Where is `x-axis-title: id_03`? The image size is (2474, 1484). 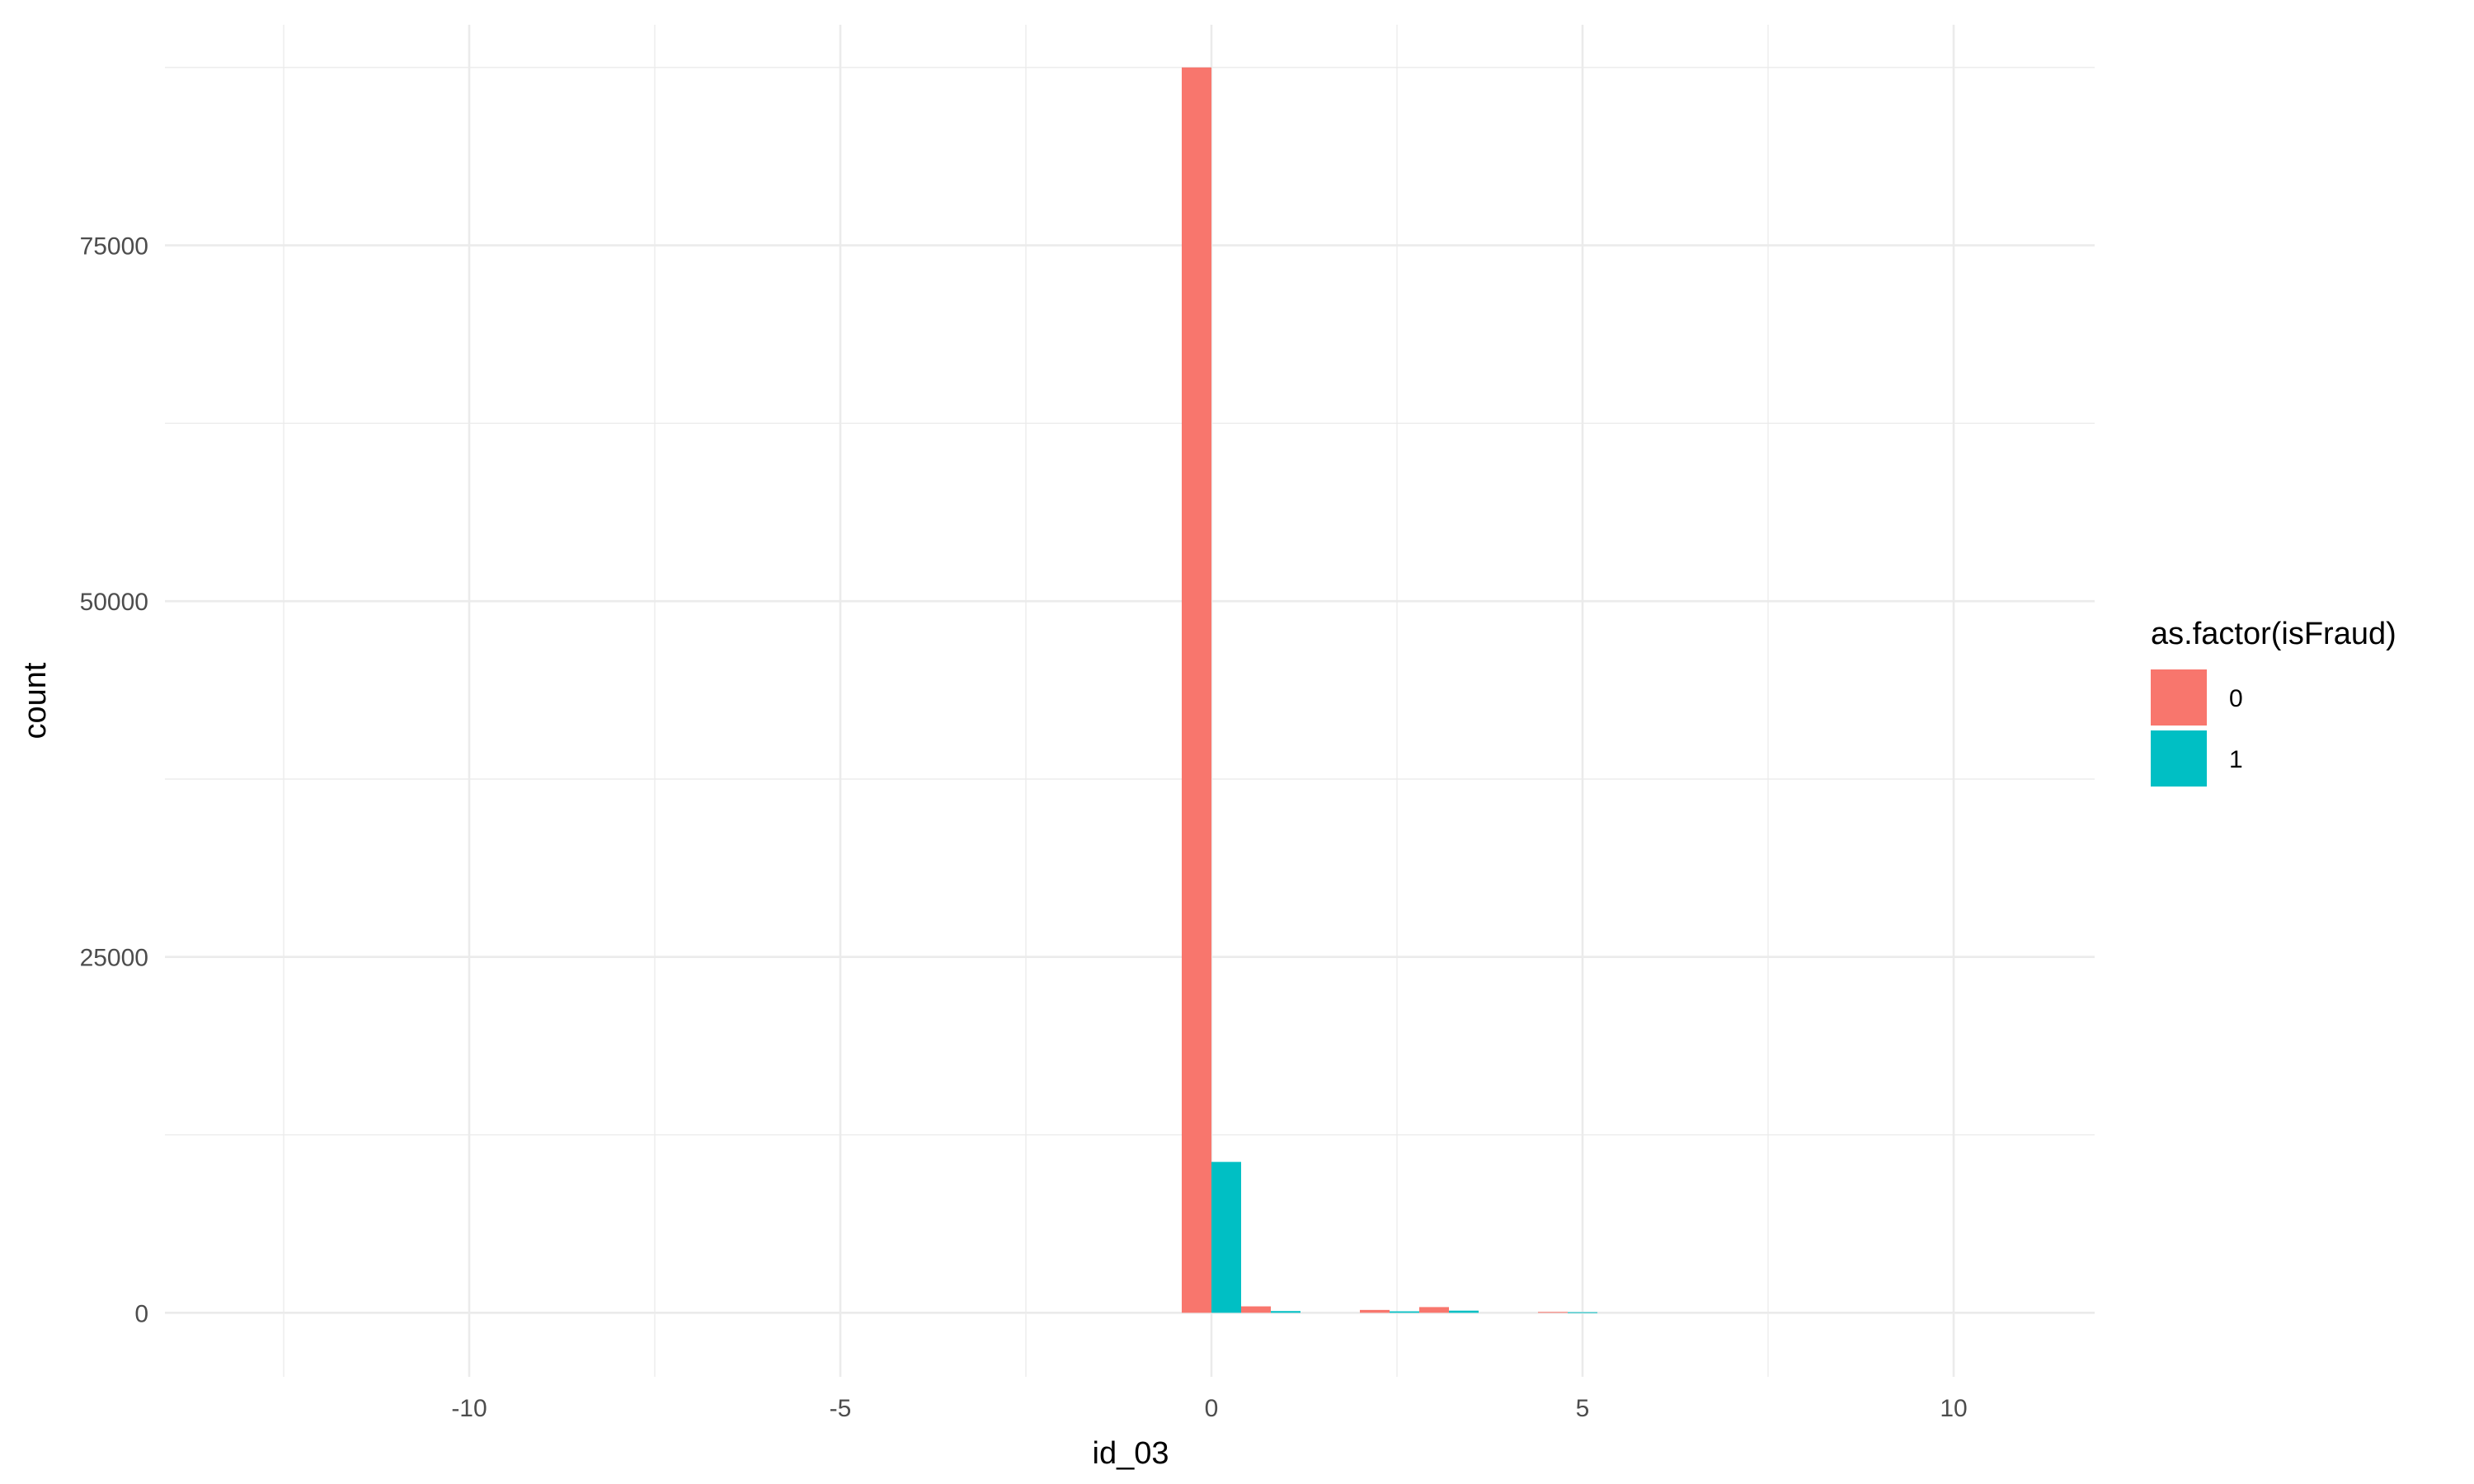 x-axis-title: id_03 is located at coordinates (1131, 1453).